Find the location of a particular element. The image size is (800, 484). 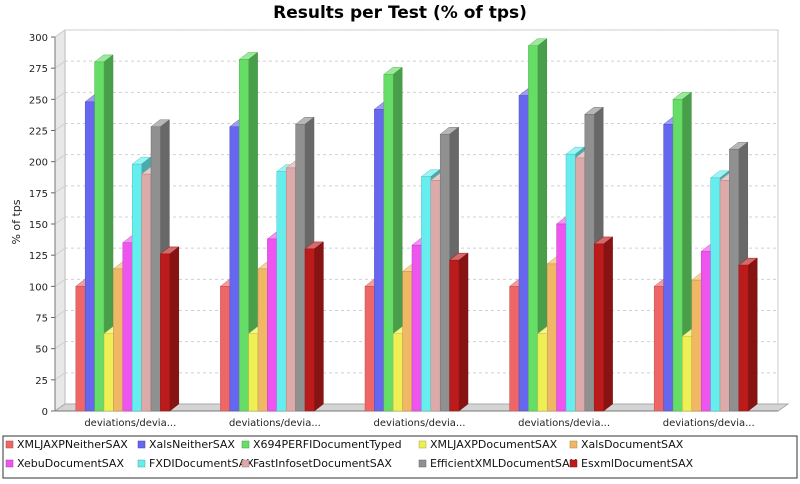

y-tick-label: 225 is located at coordinates (38, 132).